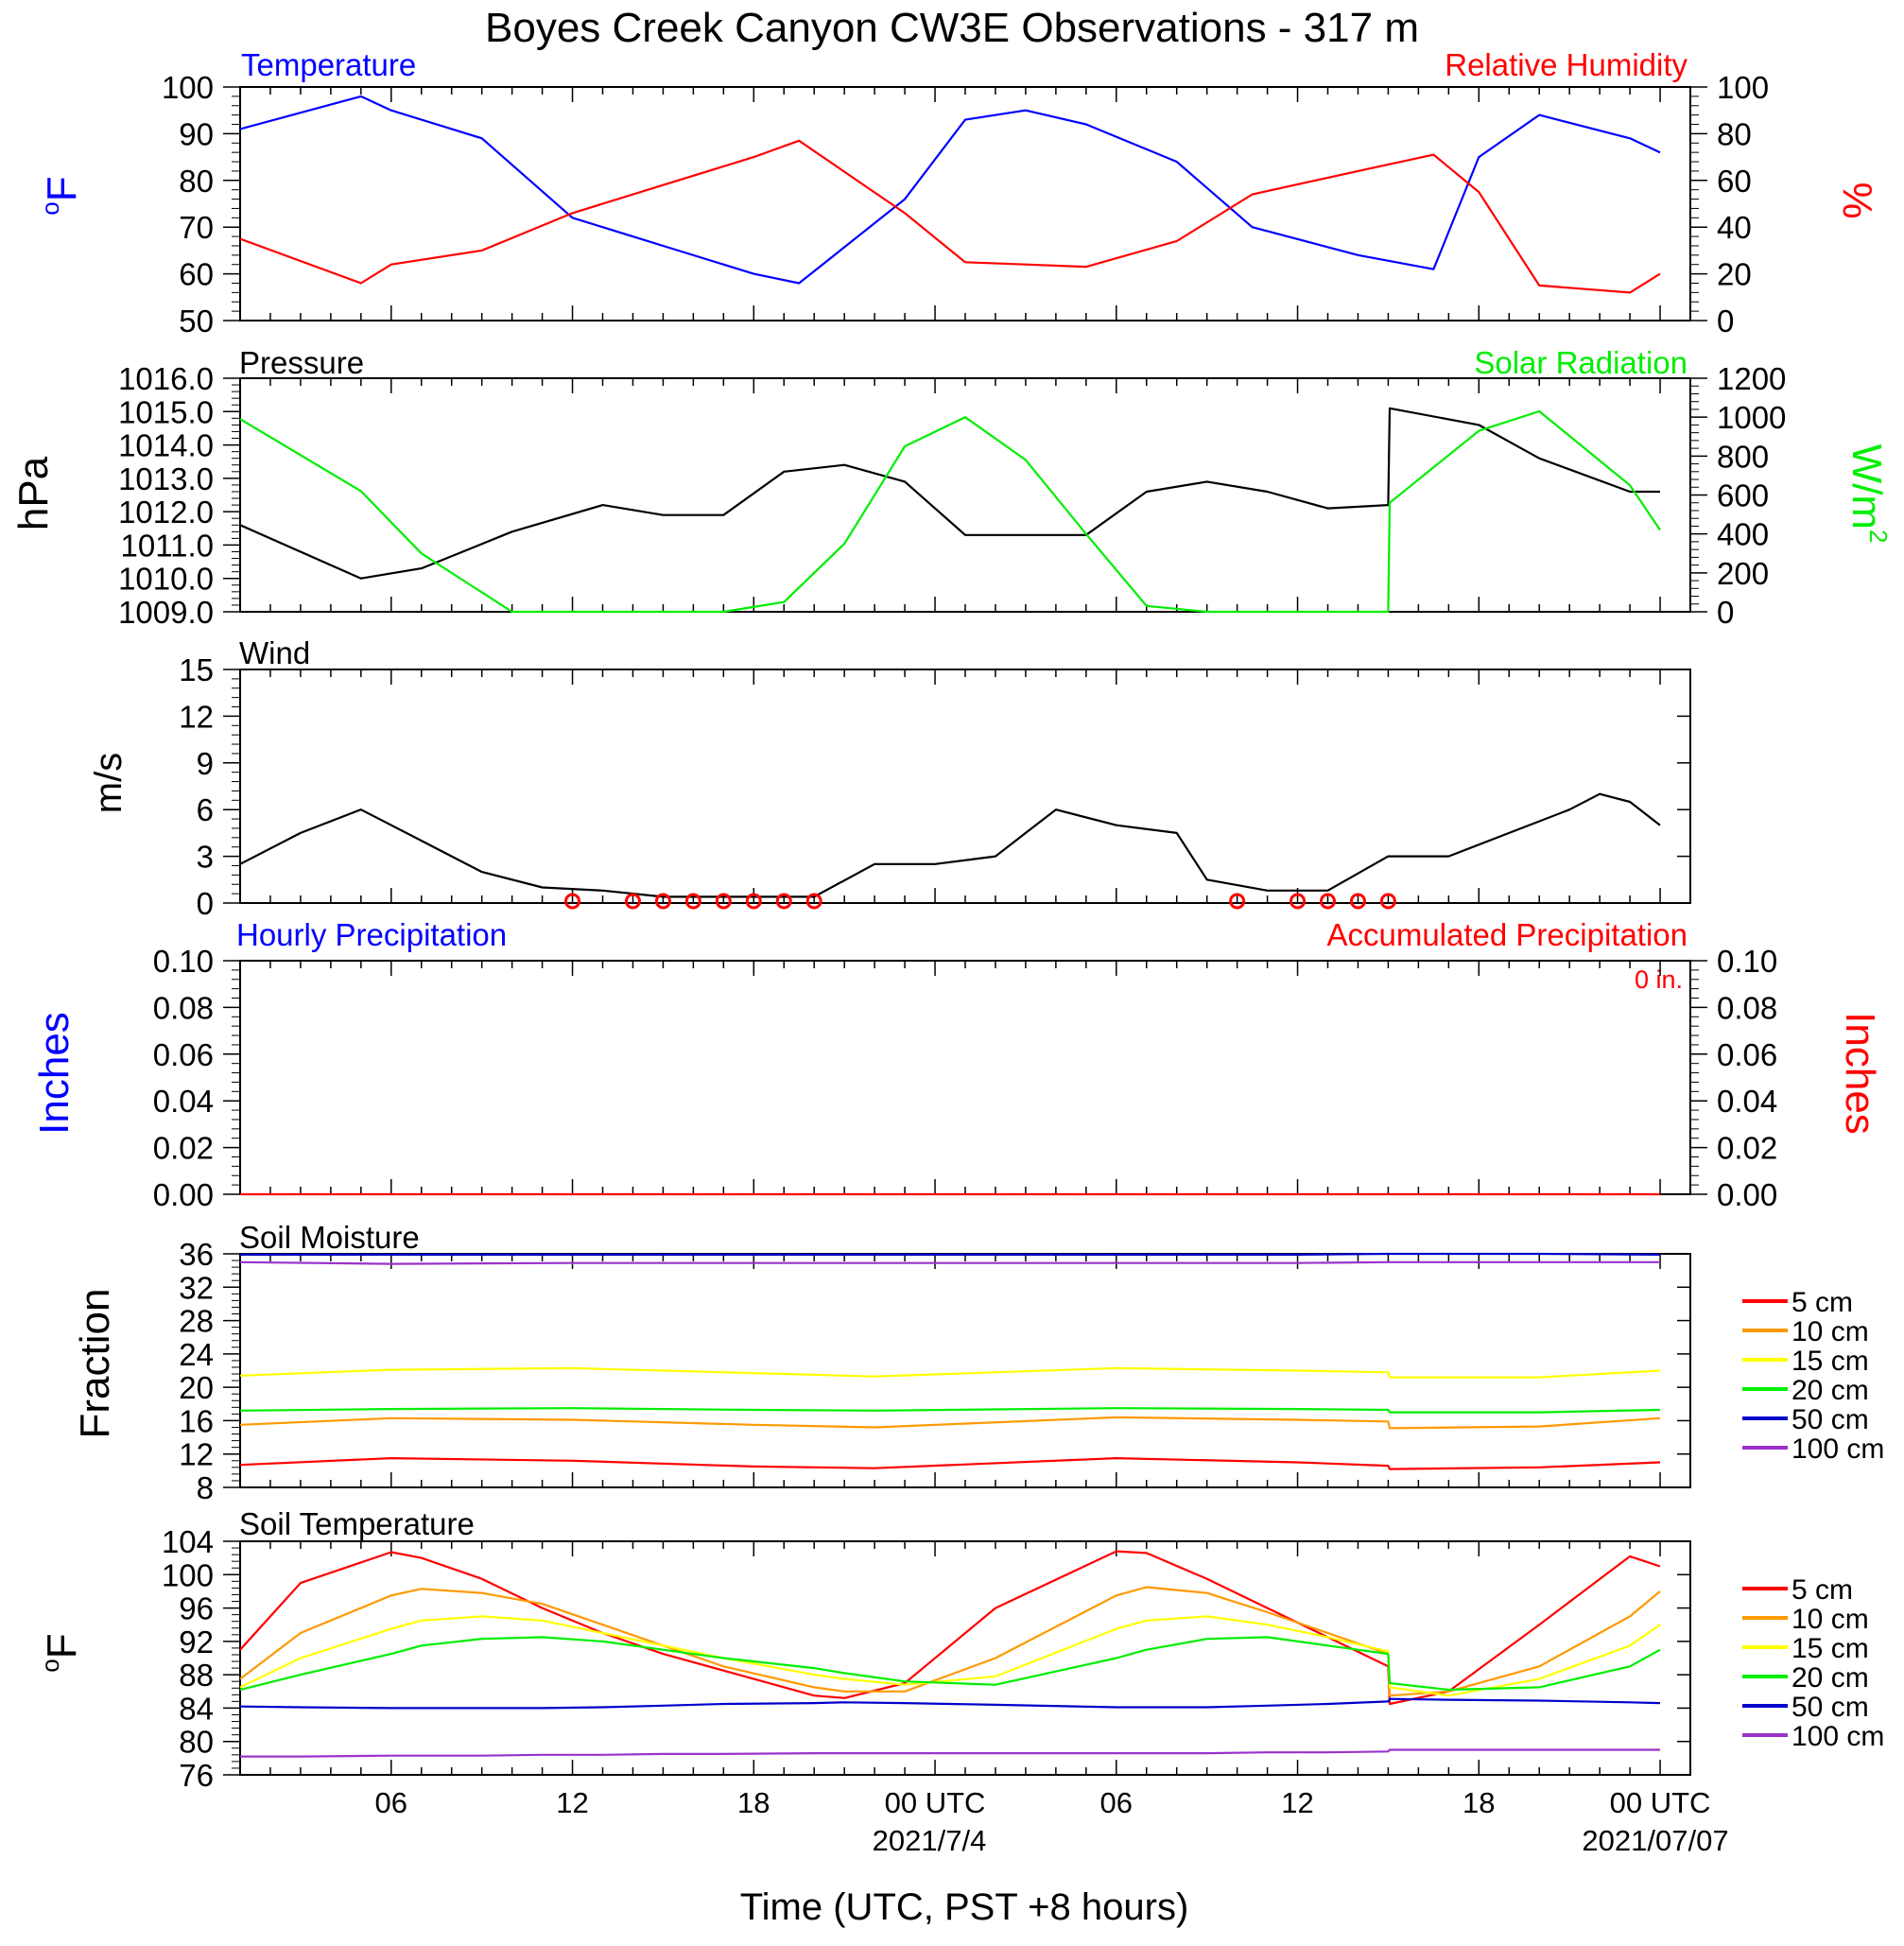 This screenshot has width=1904, height=1946. What do you see at coordinates (950, 512) in the screenshot?
I see `series-line-solar-radiation` at bounding box center [950, 512].